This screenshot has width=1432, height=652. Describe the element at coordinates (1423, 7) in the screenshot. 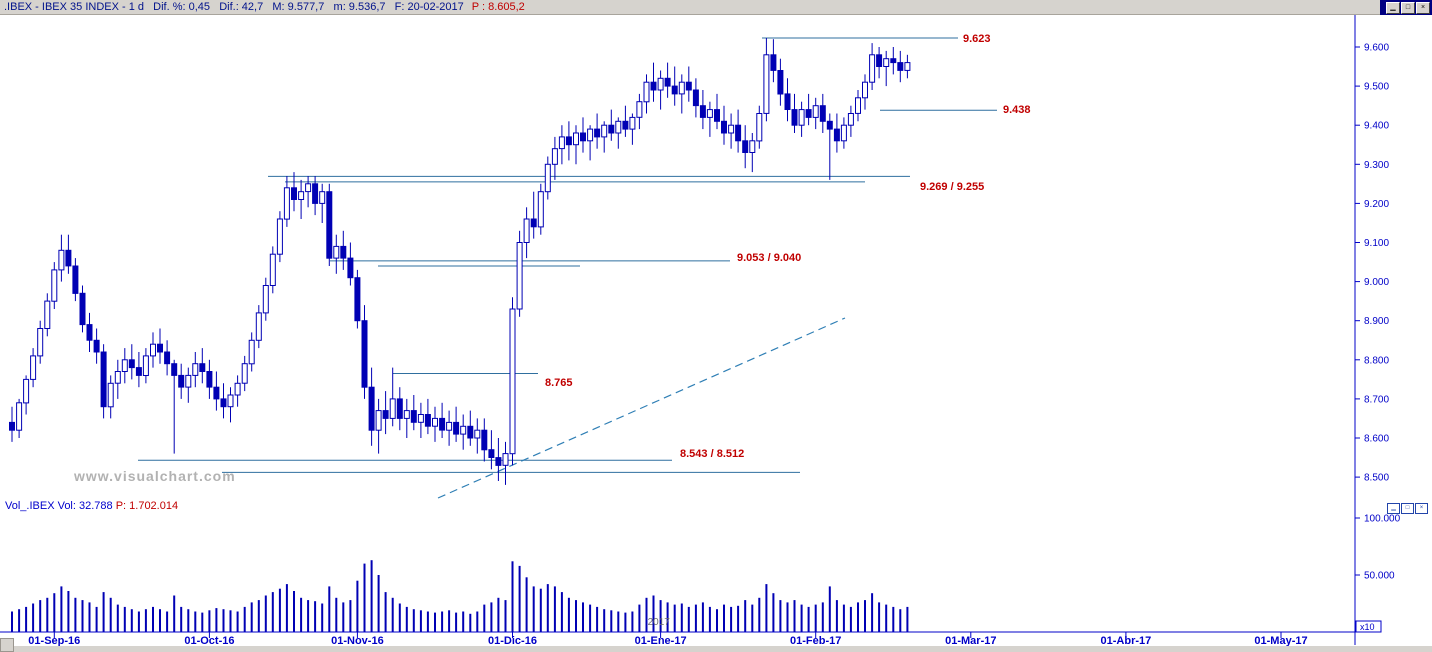

I see `close-button: ×` at that location.